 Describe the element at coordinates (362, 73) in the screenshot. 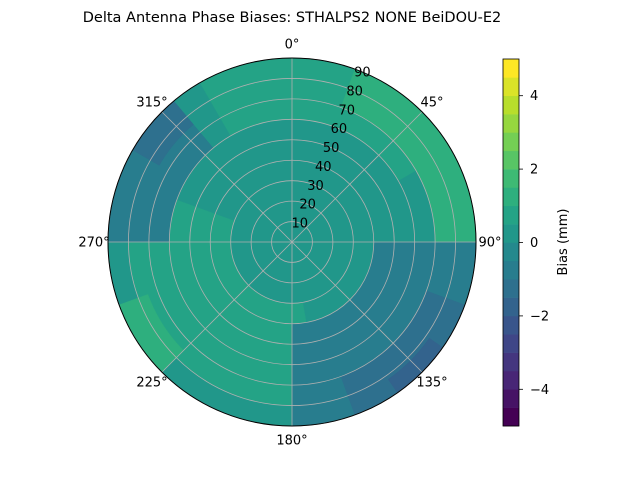

I see `r-tick-label: 90` at that location.